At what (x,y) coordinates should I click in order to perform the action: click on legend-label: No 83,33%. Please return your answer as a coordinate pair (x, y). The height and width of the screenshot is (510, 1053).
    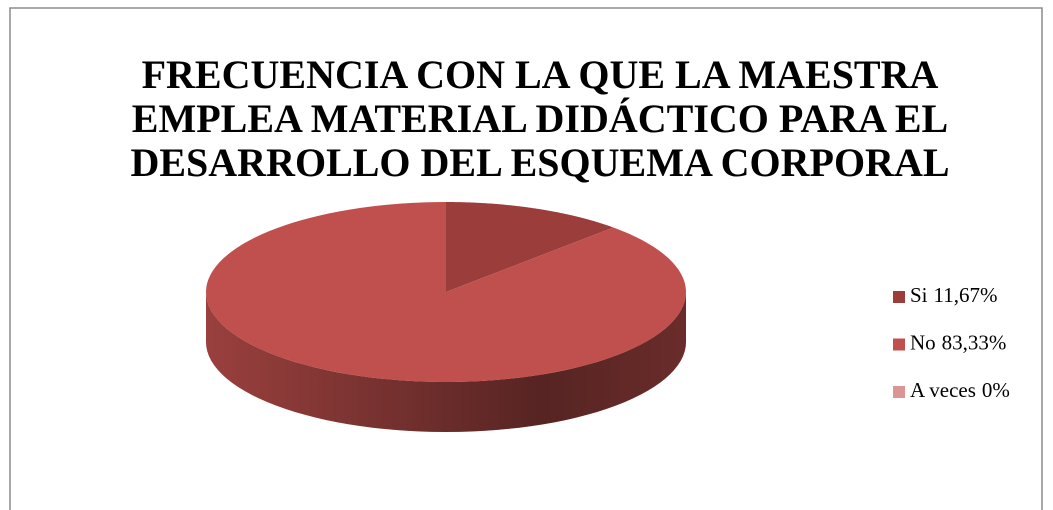
    Looking at the image, I should click on (958, 342).